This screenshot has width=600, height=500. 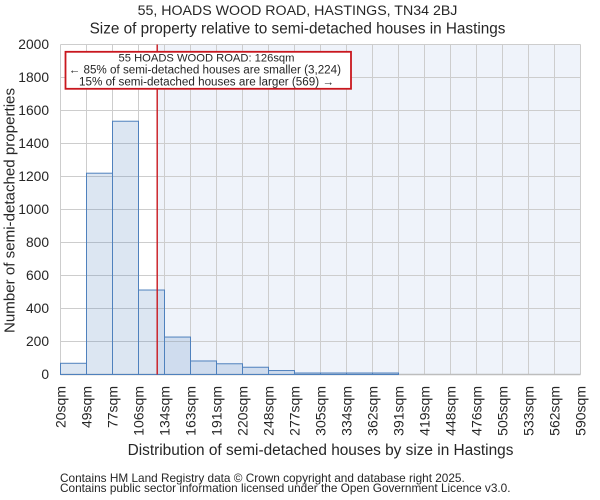 I want to click on svg-text: 0, so click(x=45, y=374).